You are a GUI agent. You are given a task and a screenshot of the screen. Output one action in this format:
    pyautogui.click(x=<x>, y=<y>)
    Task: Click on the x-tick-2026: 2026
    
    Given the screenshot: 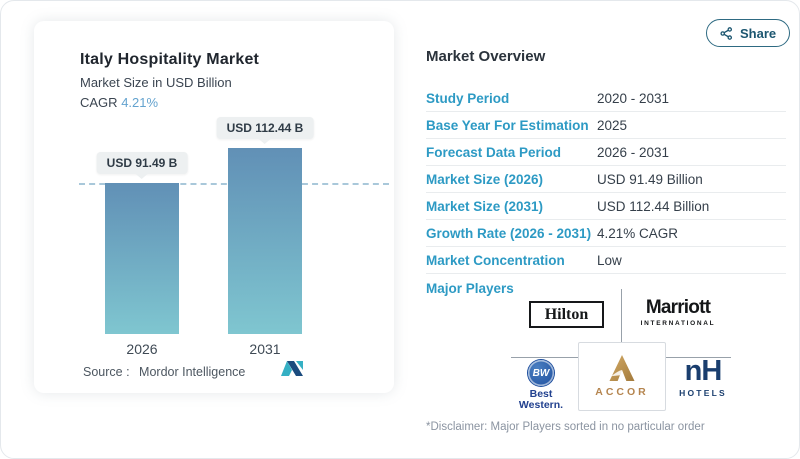 What is the action you would take?
    pyautogui.click(x=142, y=349)
    